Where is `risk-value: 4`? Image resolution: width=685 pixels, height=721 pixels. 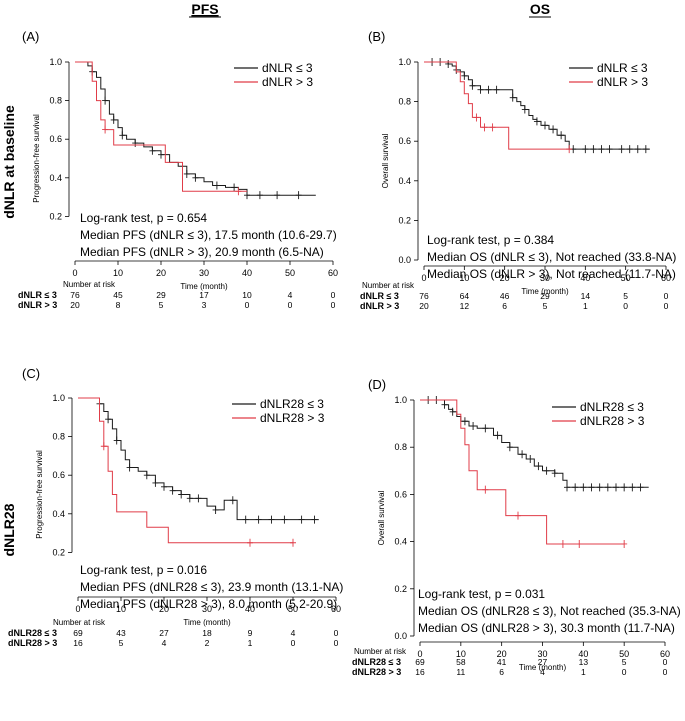
risk-value: 4 is located at coordinates (164, 643).